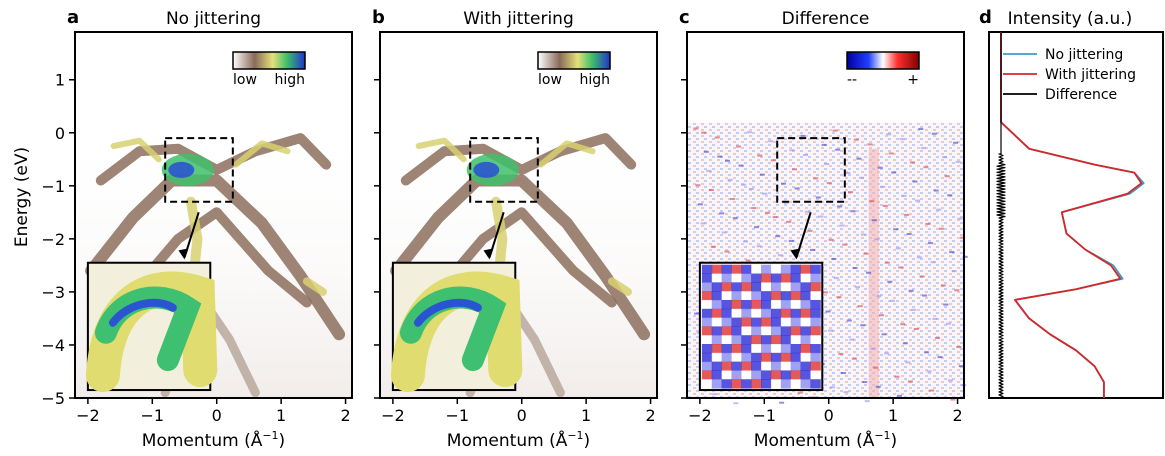 The image size is (1165, 456). What do you see at coordinates (458, 415) in the screenshot?
I see `x-tick-label: −1` at bounding box center [458, 415].